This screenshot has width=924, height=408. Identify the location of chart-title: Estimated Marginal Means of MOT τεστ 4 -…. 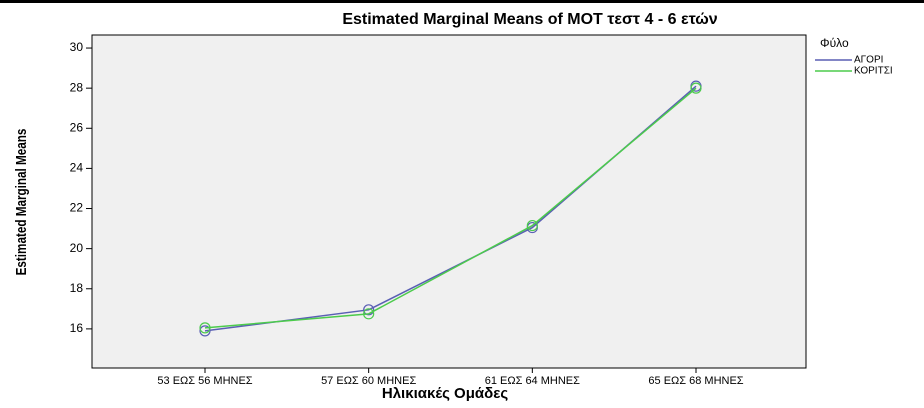
(529, 19).